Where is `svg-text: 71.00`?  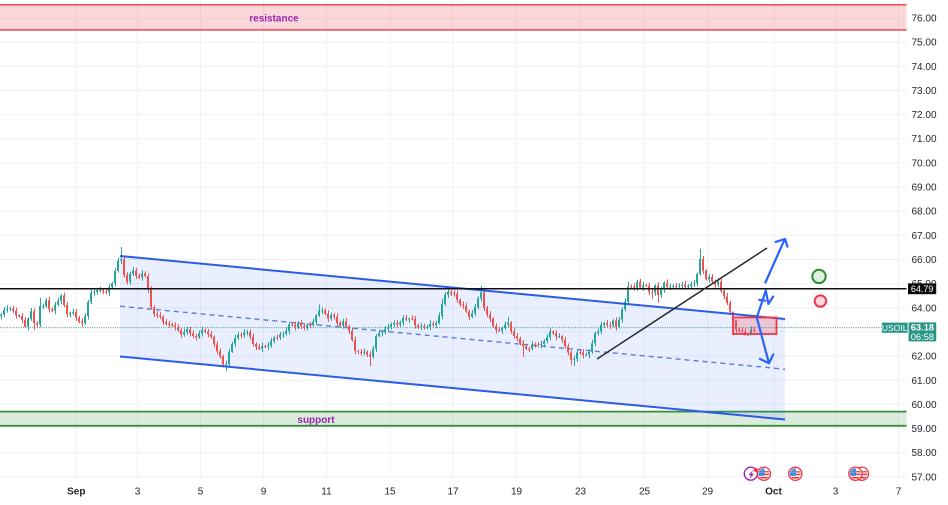
svg-text: 71.00 is located at coordinates (924, 139).